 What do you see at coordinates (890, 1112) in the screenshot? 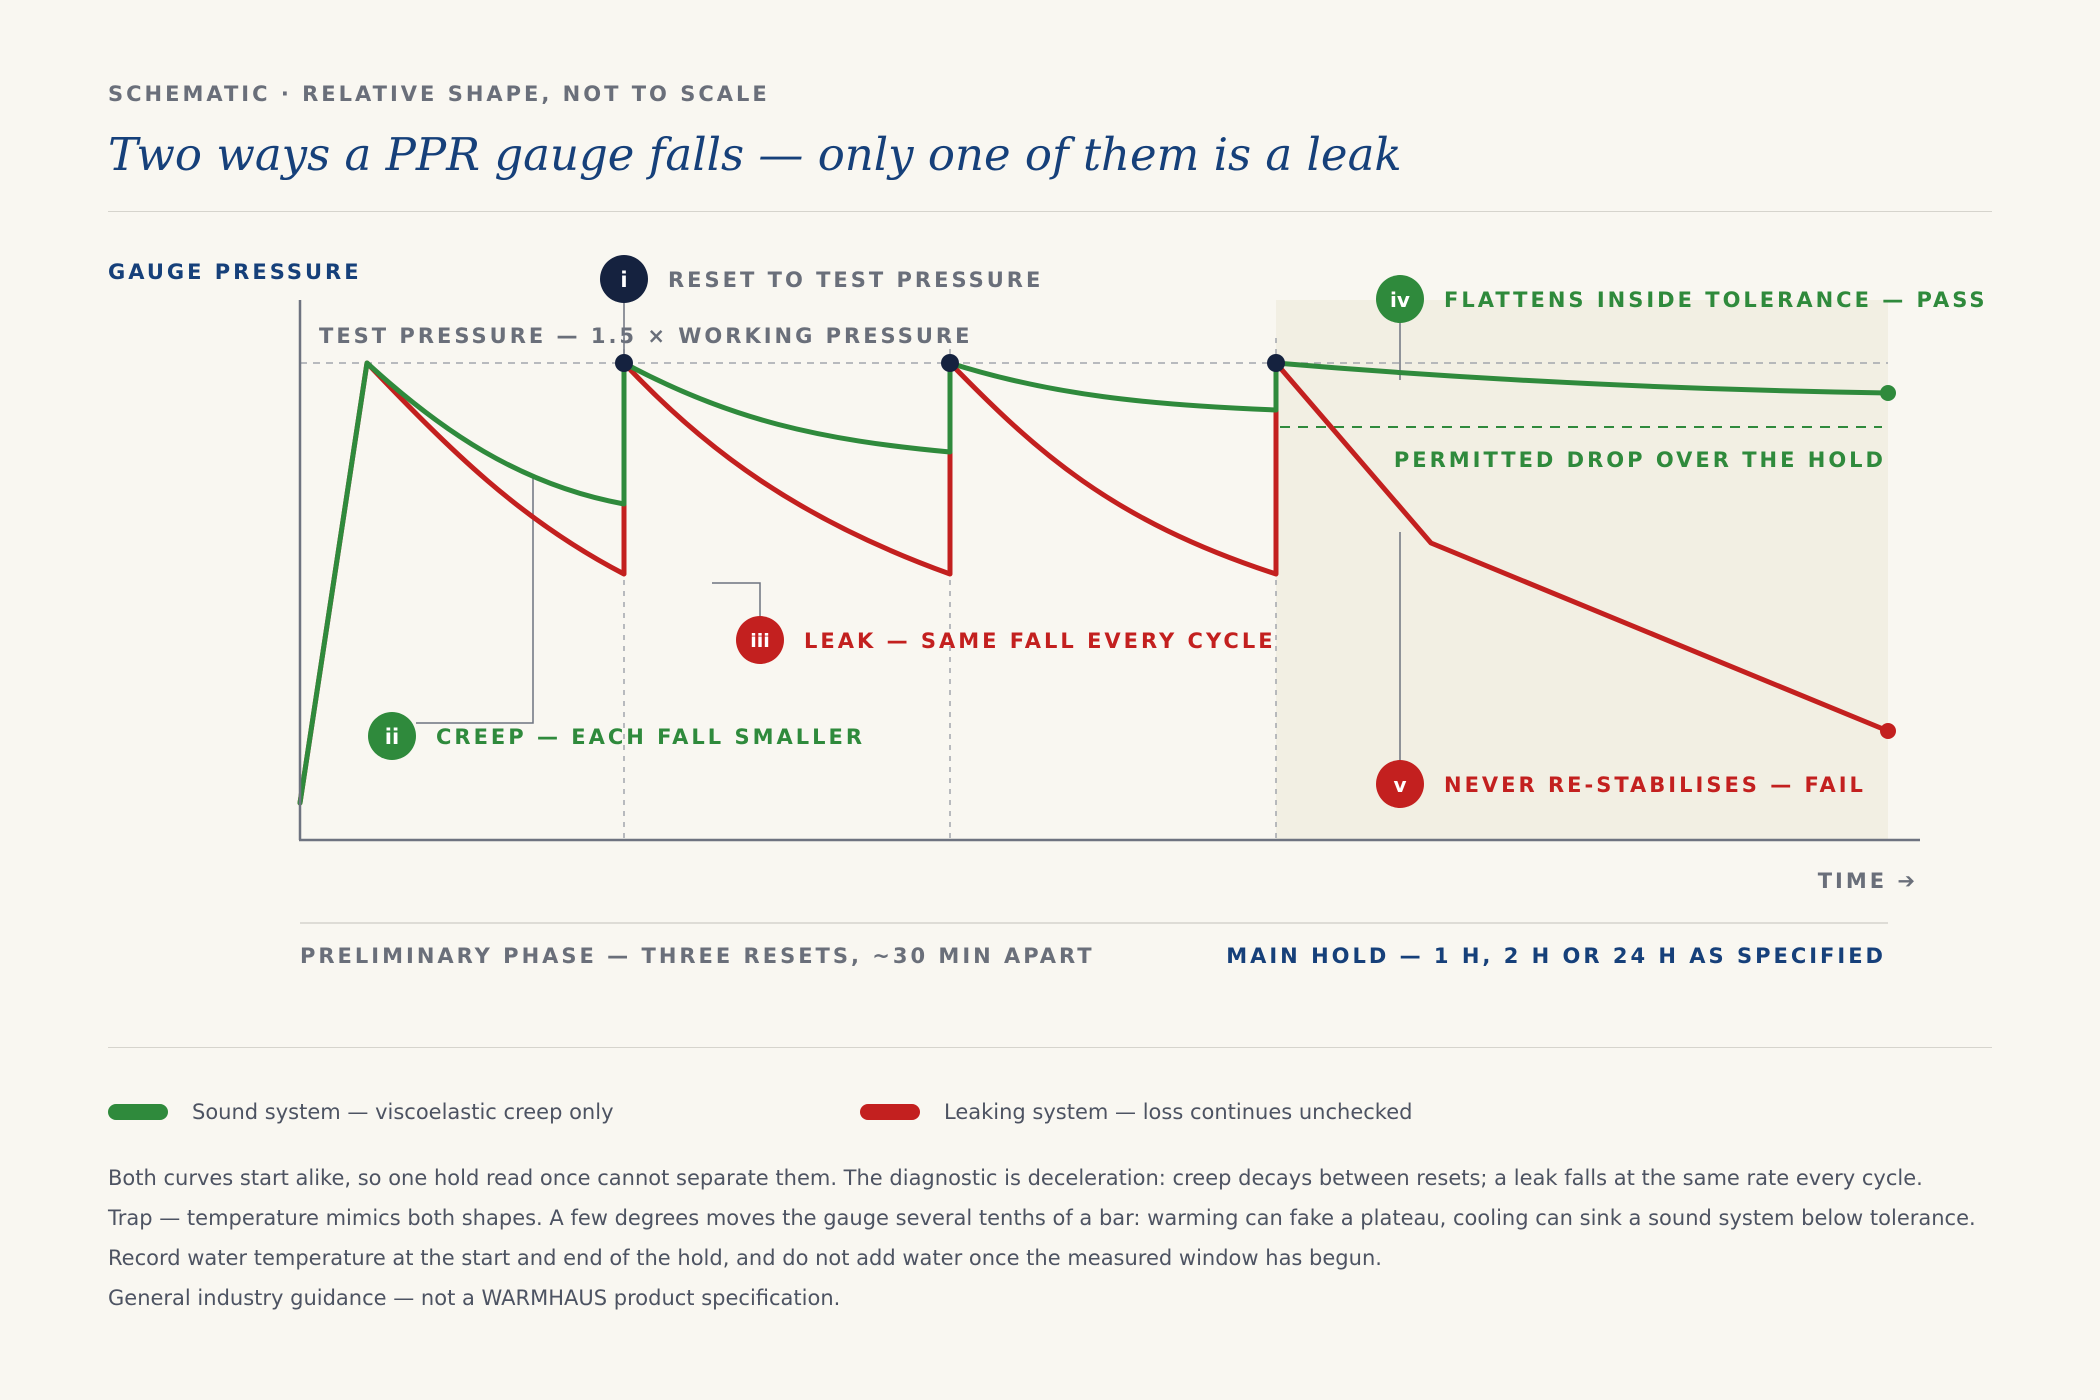
I see `legend-swatch-leak` at bounding box center [890, 1112].